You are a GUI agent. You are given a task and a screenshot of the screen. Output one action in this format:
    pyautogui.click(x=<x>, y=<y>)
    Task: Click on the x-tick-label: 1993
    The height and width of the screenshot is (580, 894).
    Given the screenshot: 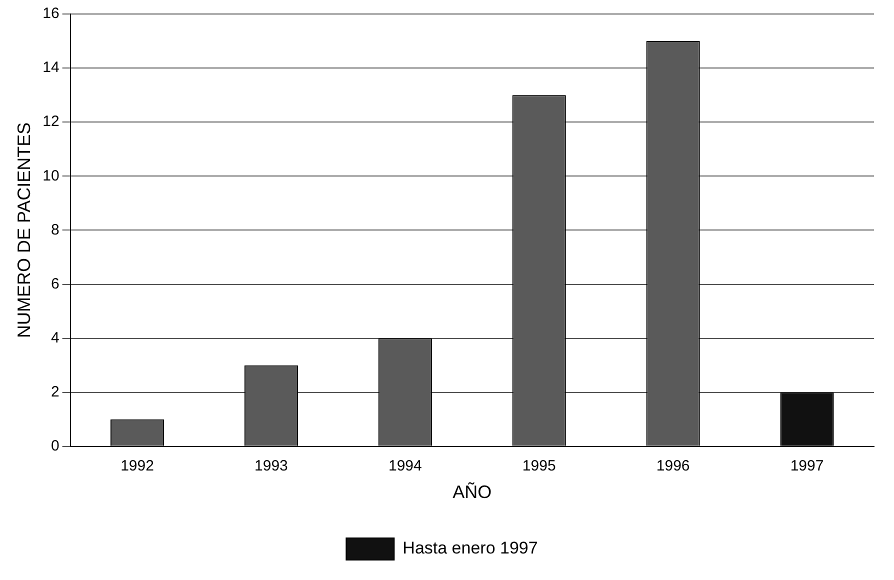 What is the action you would take?
    pyautogui.click(x=271, y=466)
    